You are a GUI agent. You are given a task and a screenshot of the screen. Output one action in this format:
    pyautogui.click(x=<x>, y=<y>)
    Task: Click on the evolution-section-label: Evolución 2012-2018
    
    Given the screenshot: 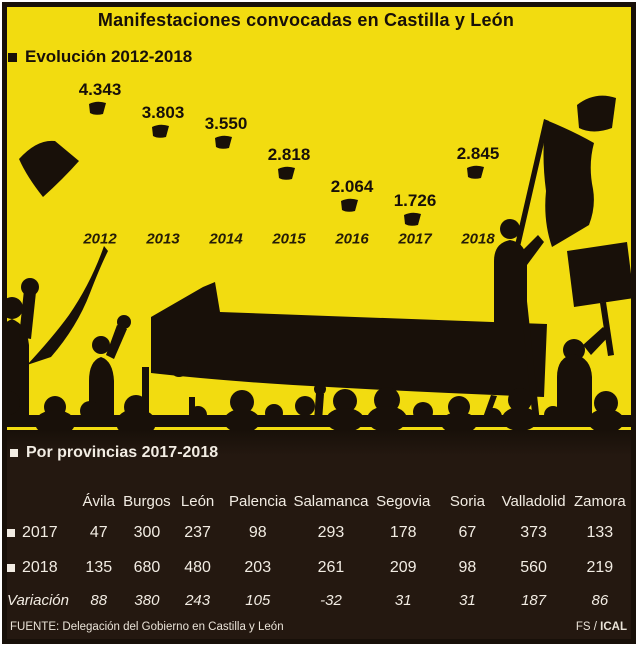 What is the action you would take?
    pyautogui.click(x=109, y=56)
    